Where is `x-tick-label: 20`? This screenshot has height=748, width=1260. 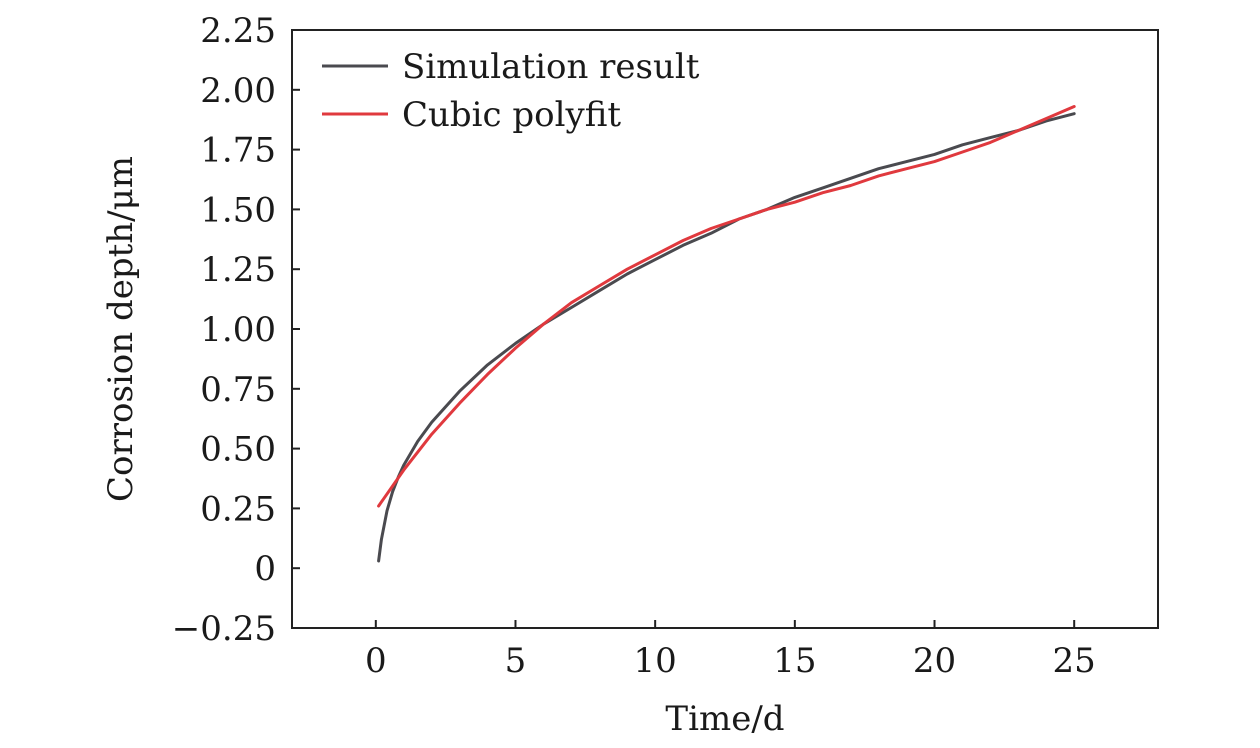 x-tick-label: 20 is located at coordinates (934, 661).